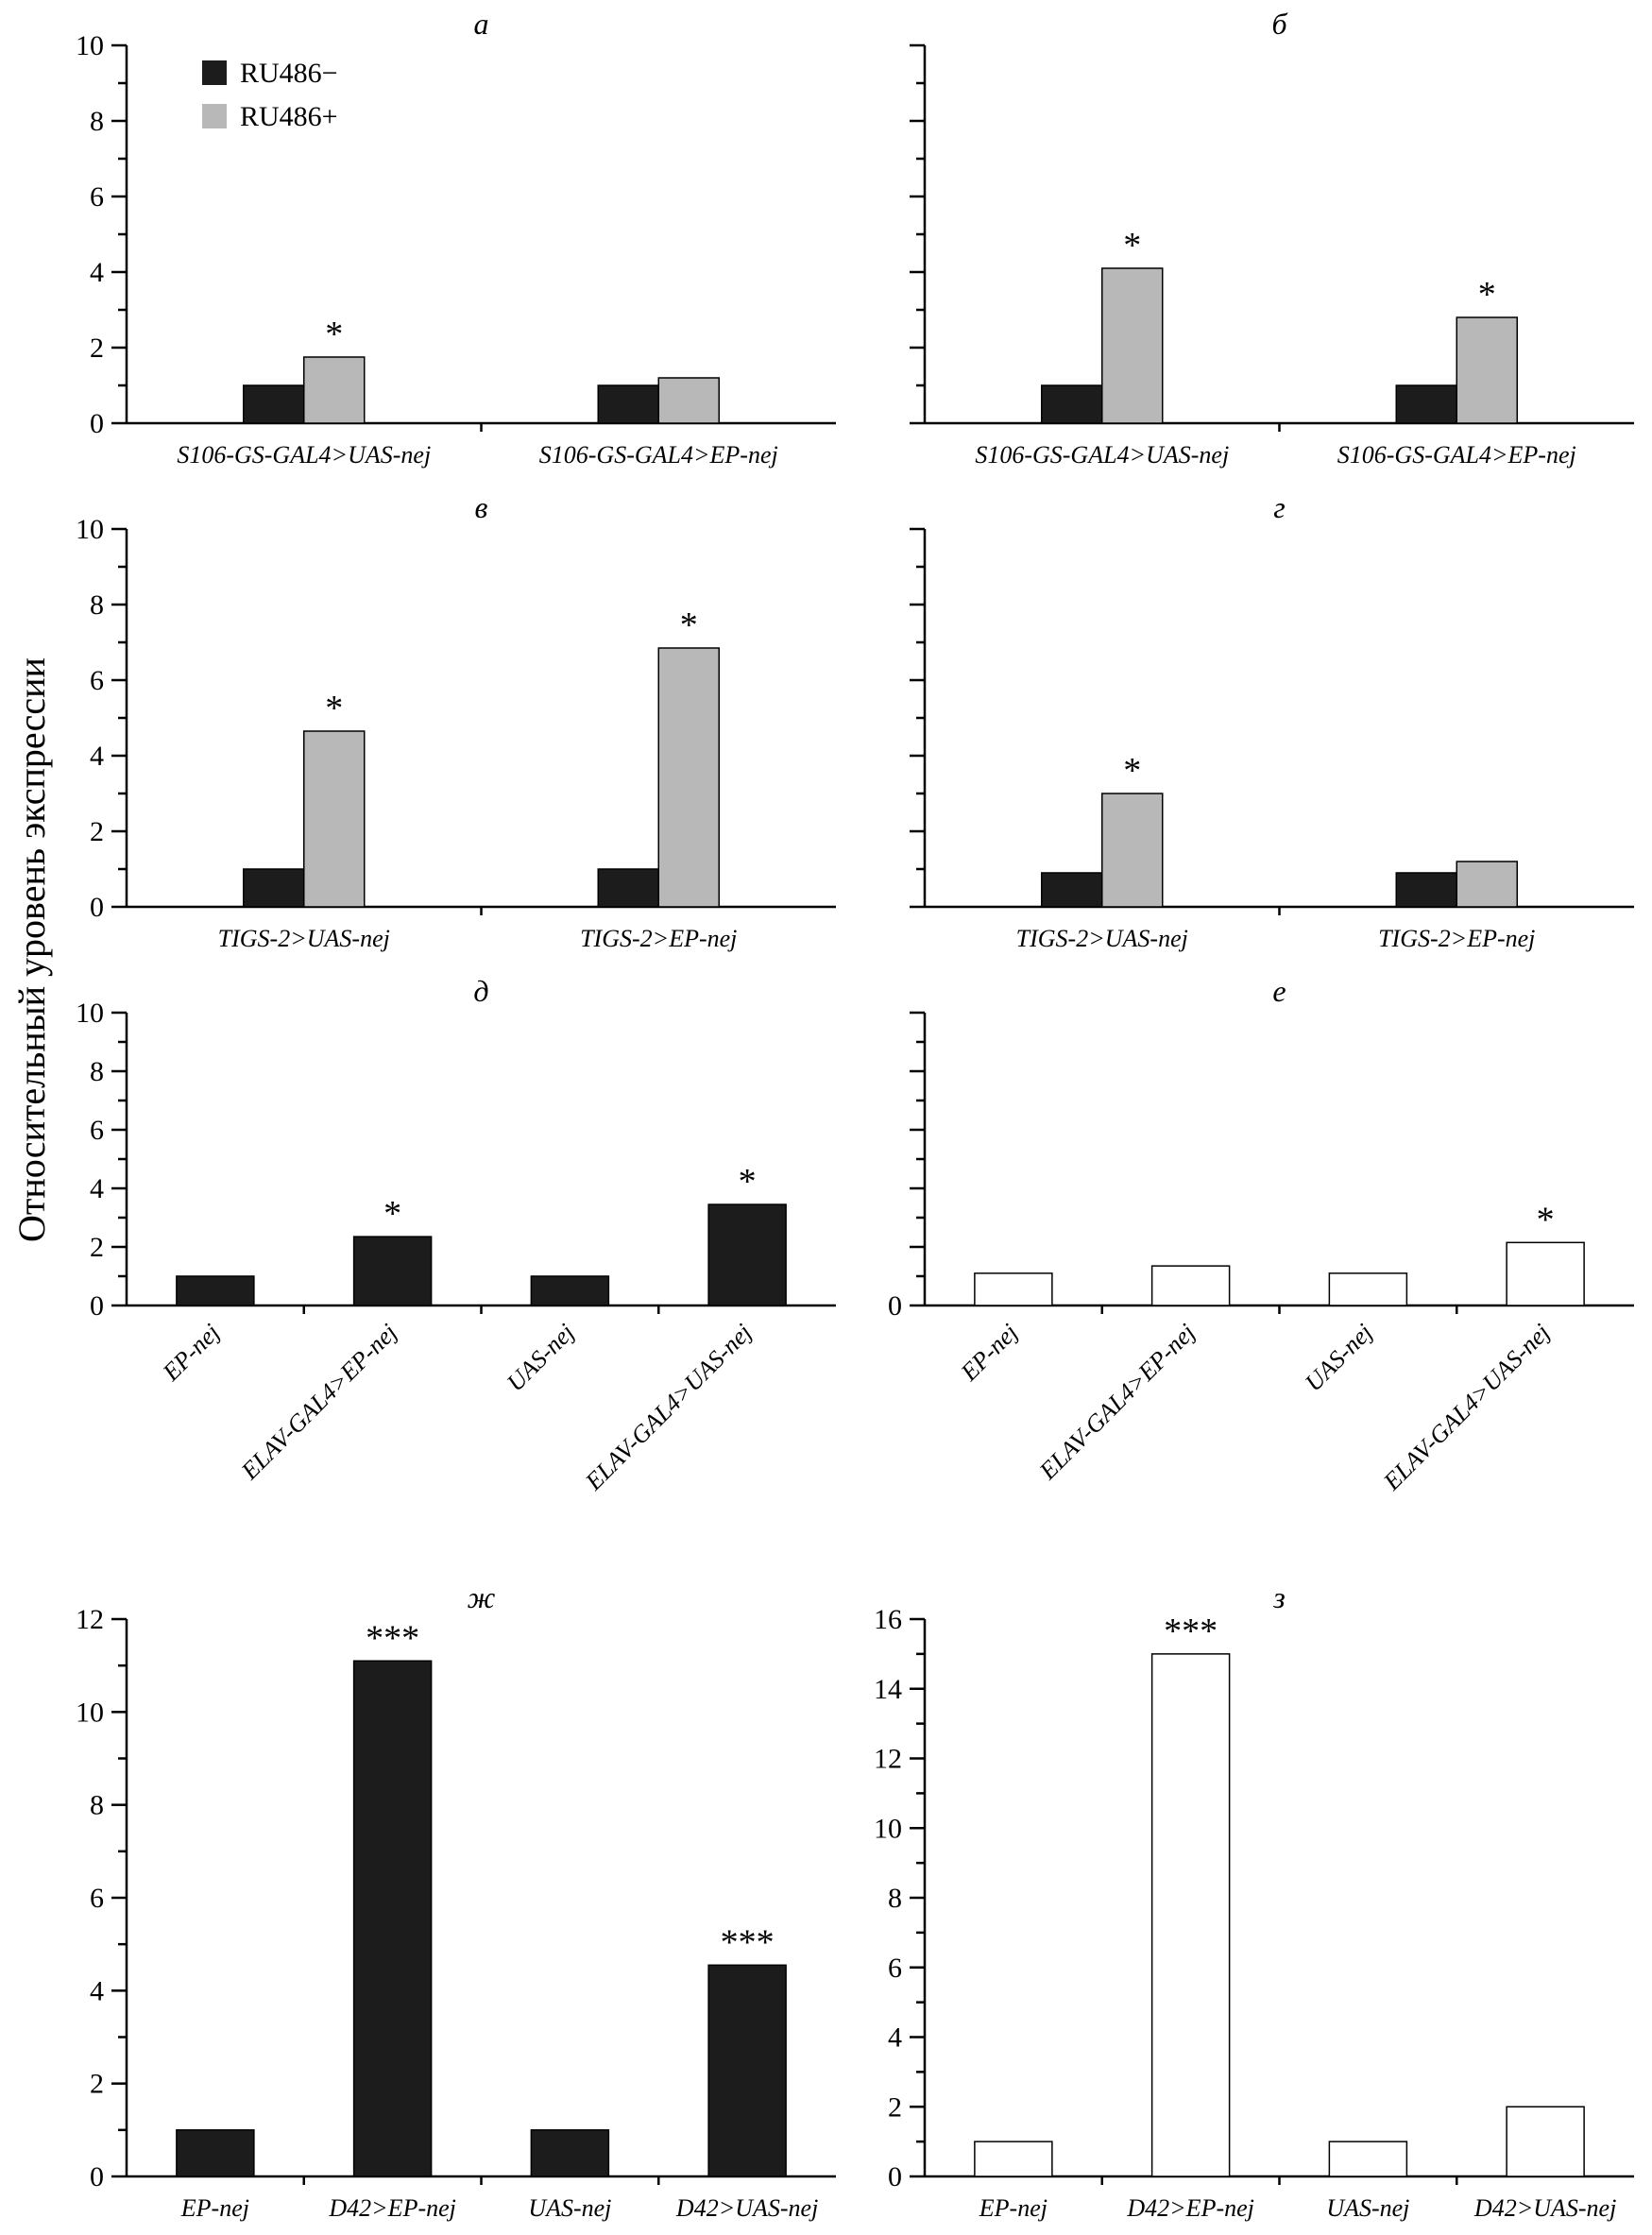  Describe the element at coordinates (1279, 991) in the screenshot. I see `panel-title: е` at that location.